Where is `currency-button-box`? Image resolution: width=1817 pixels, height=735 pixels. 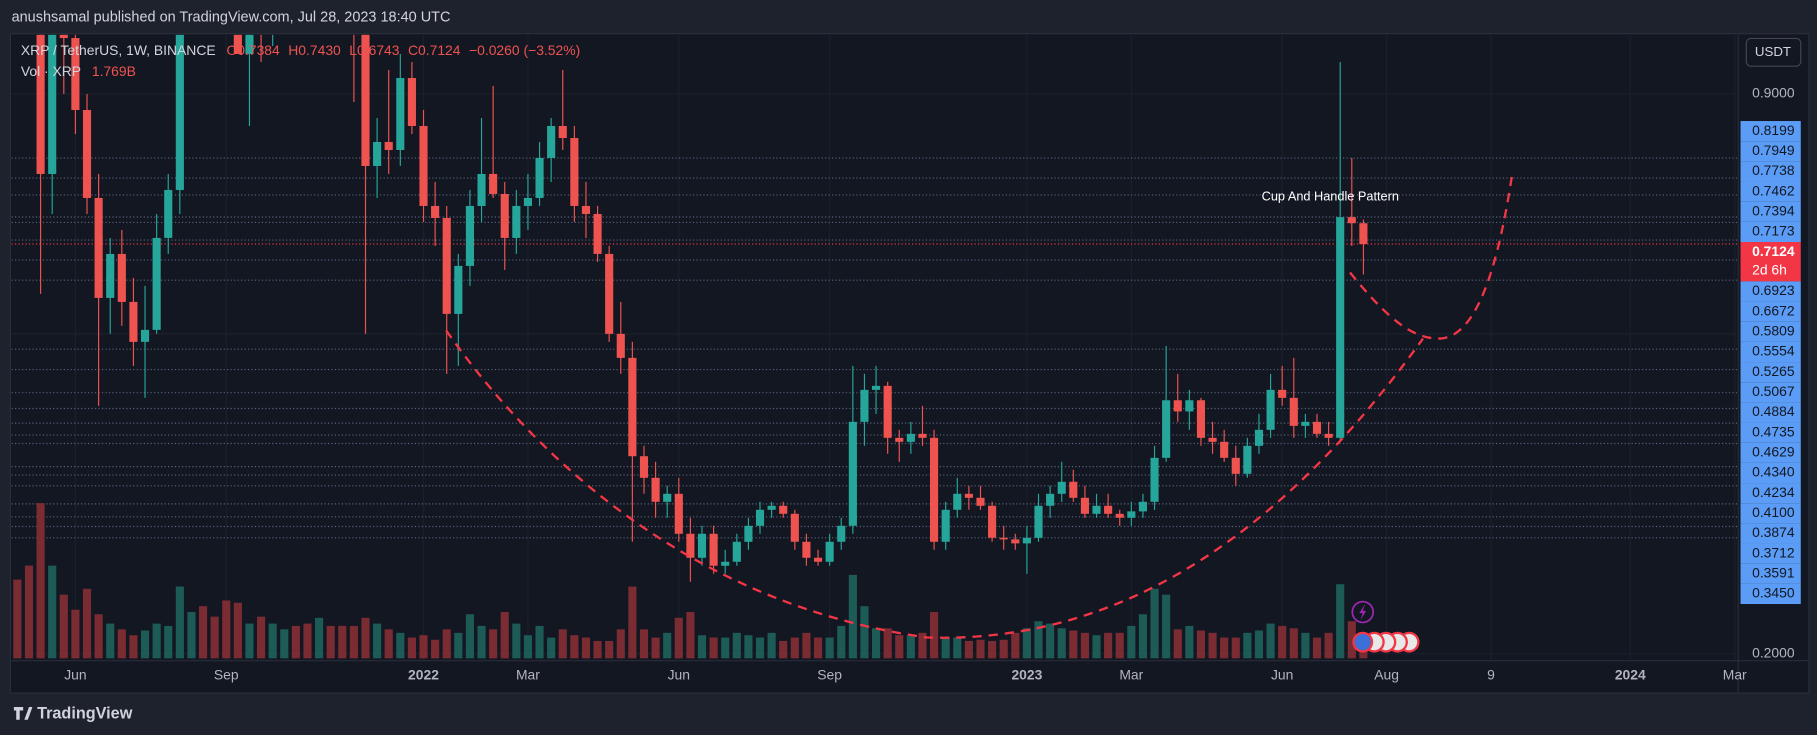
currency-button-box is located at coordinates (1773, 52).